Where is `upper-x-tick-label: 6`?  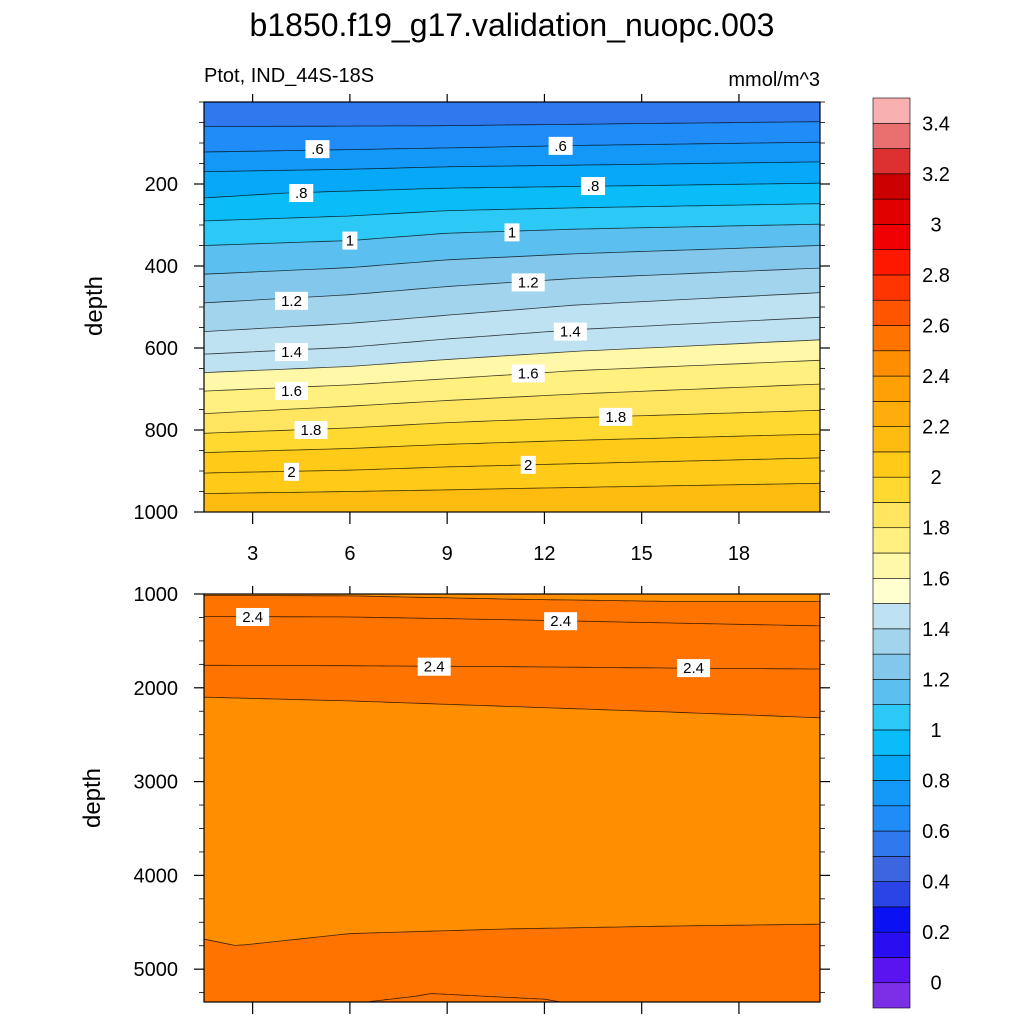
upper-x-tick-label: 6 is located at coordinates (349, 554).